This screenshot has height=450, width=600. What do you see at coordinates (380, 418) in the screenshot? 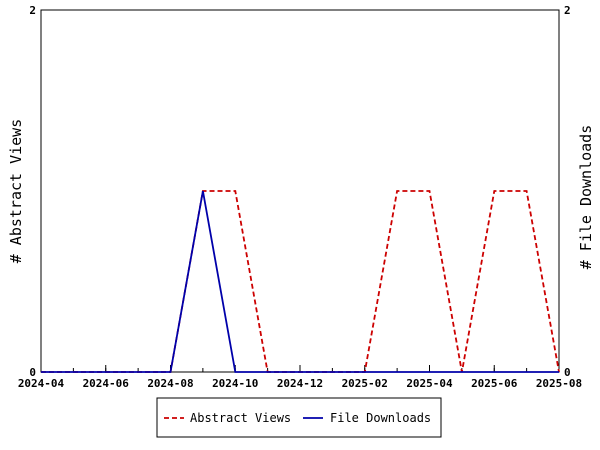
I see `legend-label-file-downloads: File Downloads` at bounding box center [380, 418].